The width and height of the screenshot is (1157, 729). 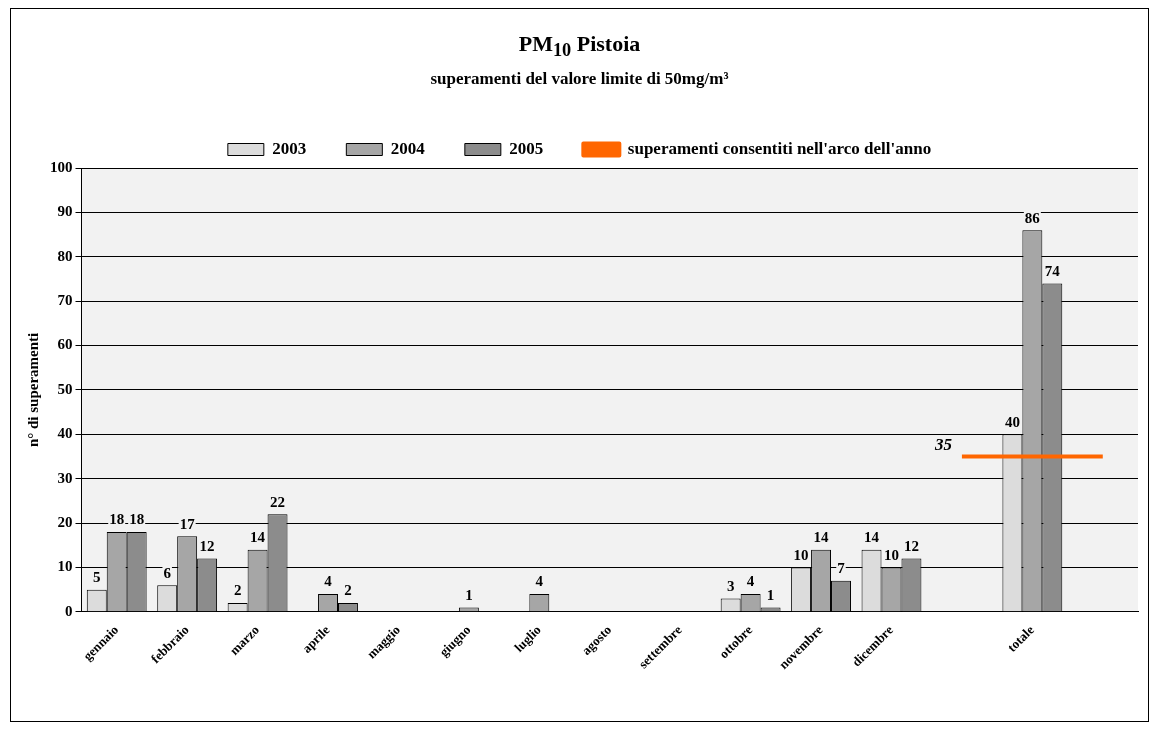 I want to click on y-tick-label: 10, so click(x=65, y=566).